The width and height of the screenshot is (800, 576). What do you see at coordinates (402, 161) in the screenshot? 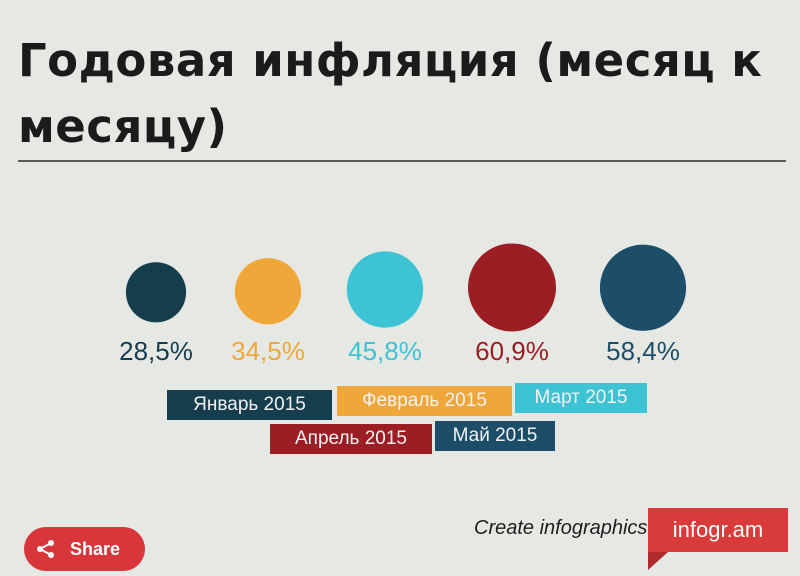
I see `title-divider` at bounding box center [402, 161].